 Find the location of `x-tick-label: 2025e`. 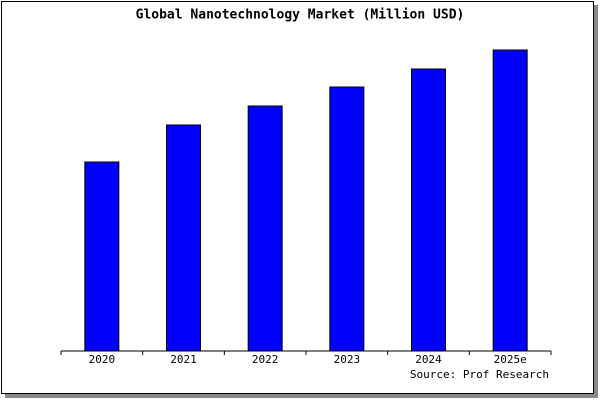

x-tick-label: 2025e is located at coordinates (510, 359).